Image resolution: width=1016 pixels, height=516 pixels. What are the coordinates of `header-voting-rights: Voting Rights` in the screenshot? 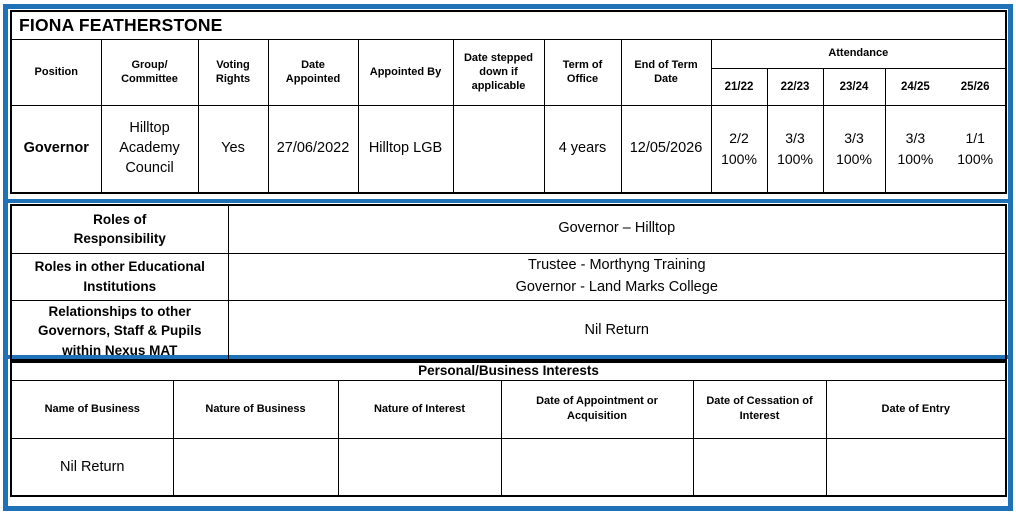 It's located at (233, 72).